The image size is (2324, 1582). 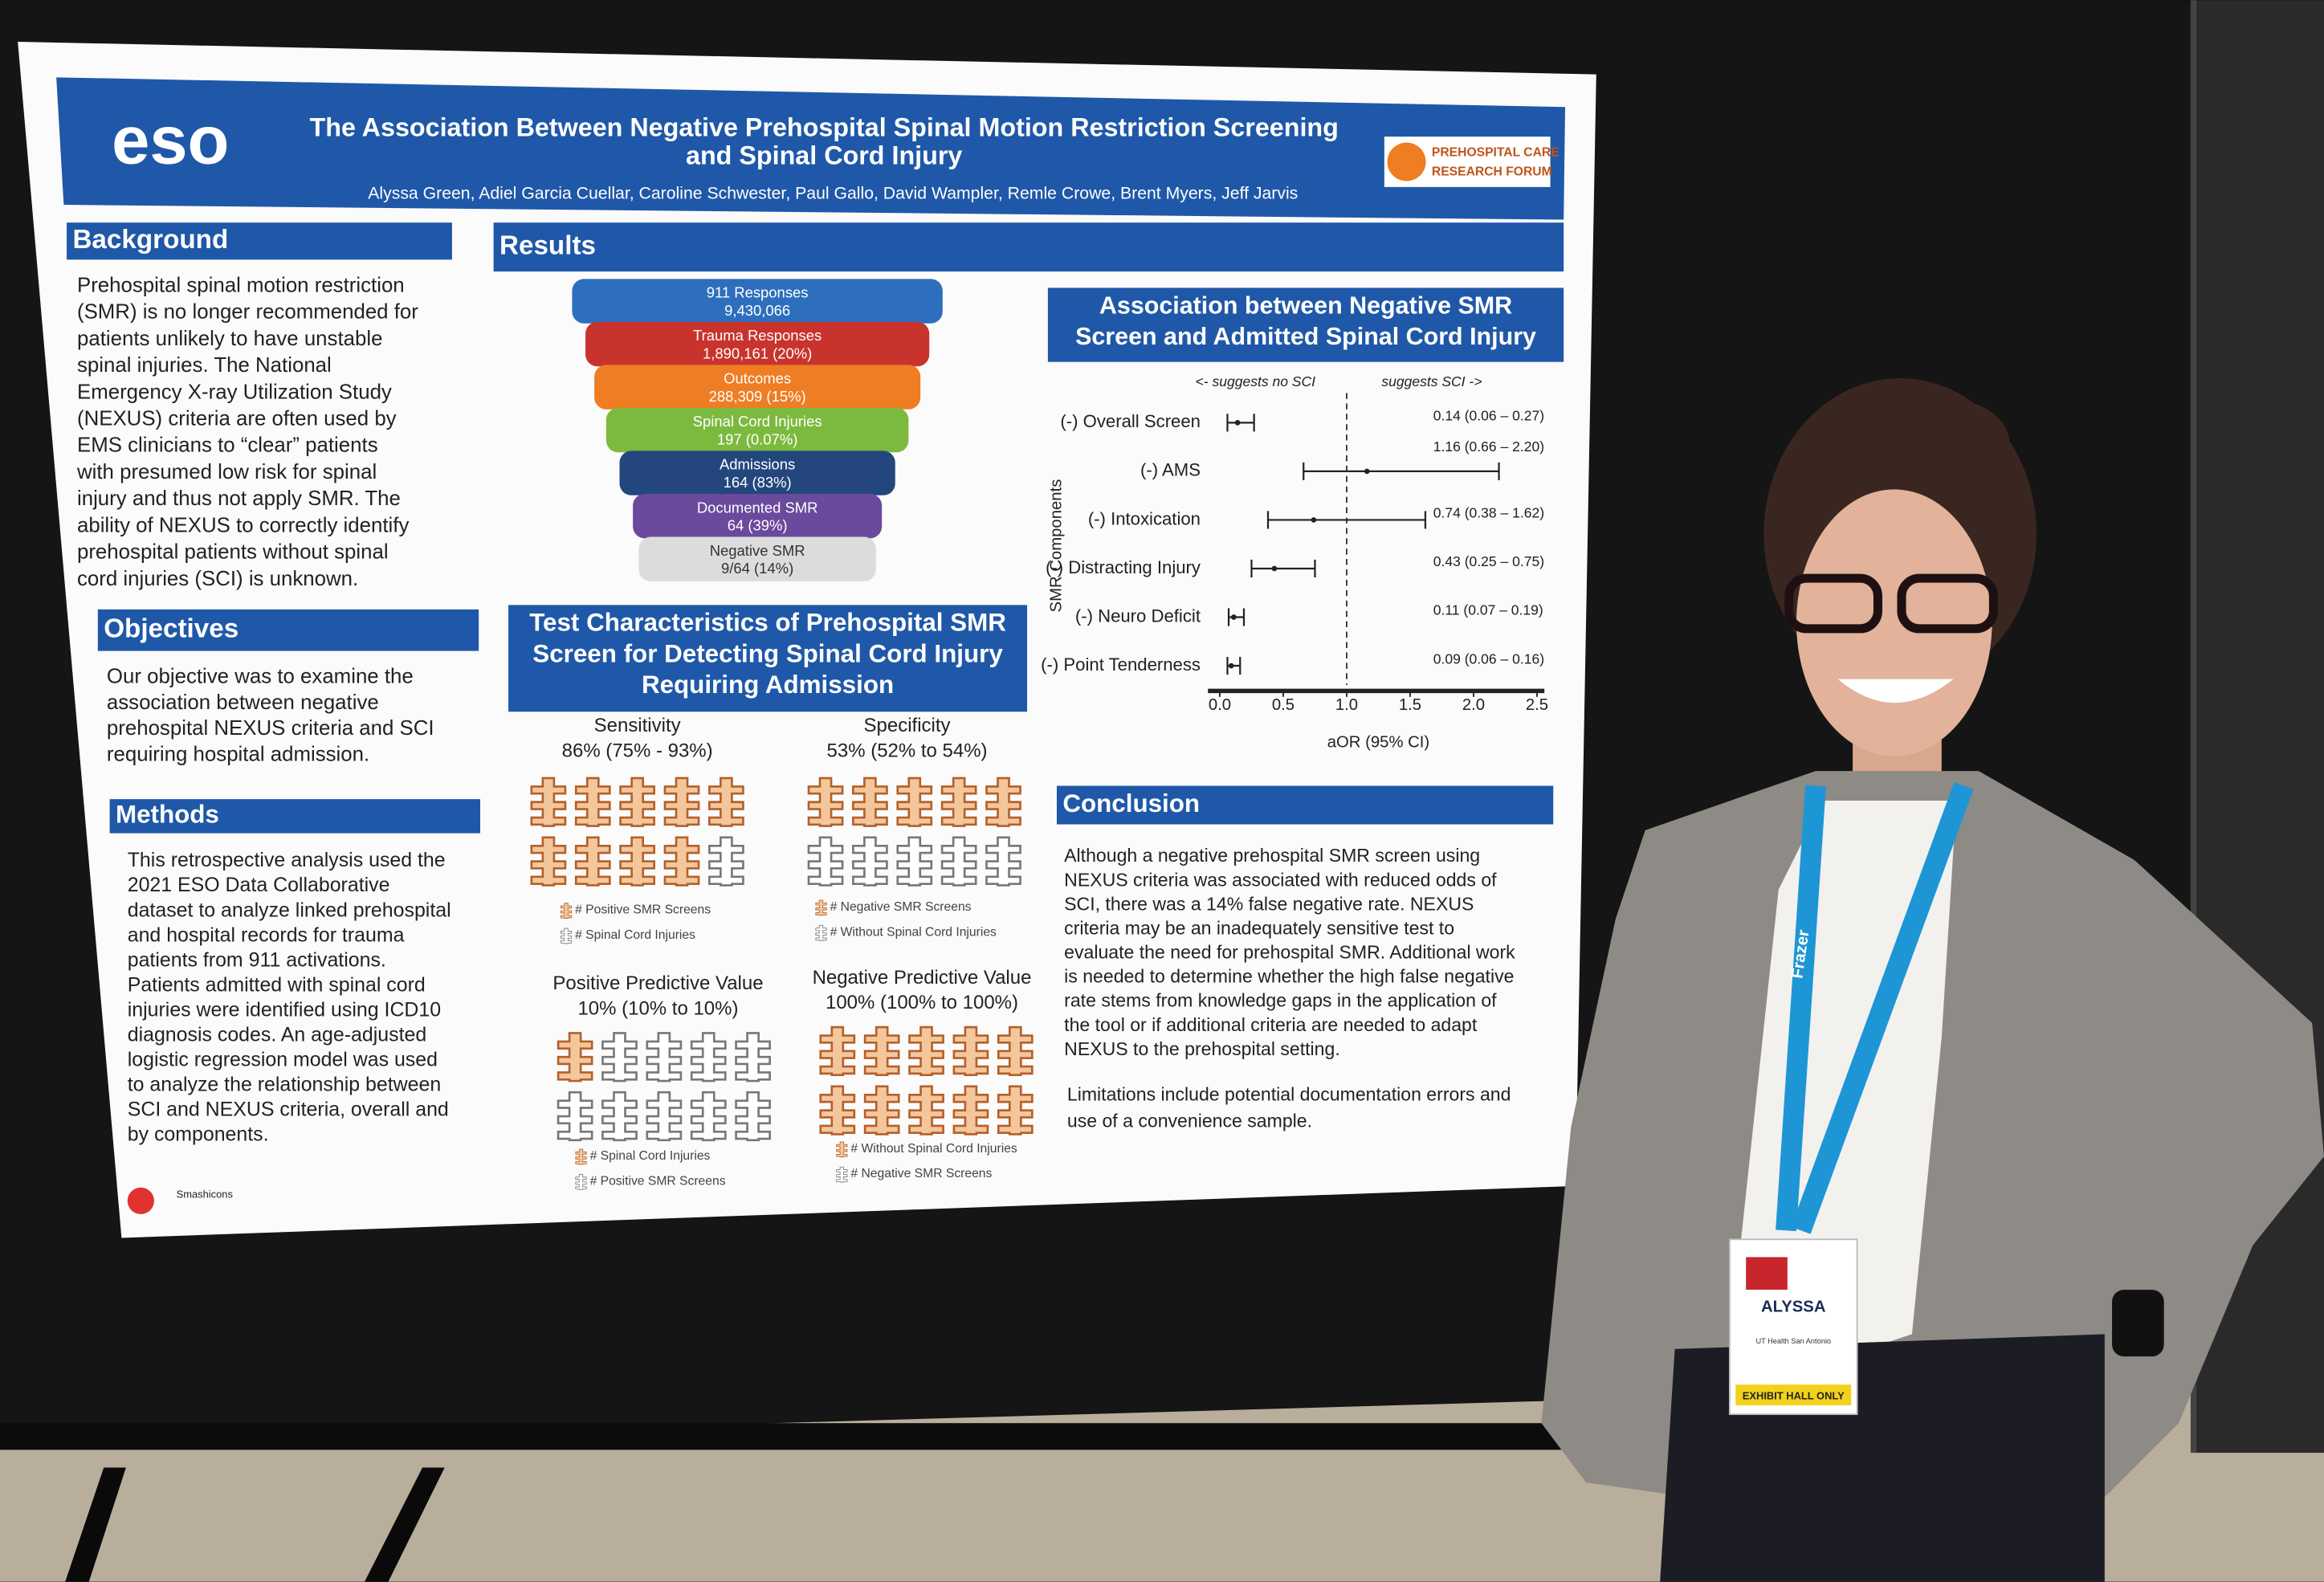 I want to click on funnel-value: 9,430,066, so click(x=757, y=310).